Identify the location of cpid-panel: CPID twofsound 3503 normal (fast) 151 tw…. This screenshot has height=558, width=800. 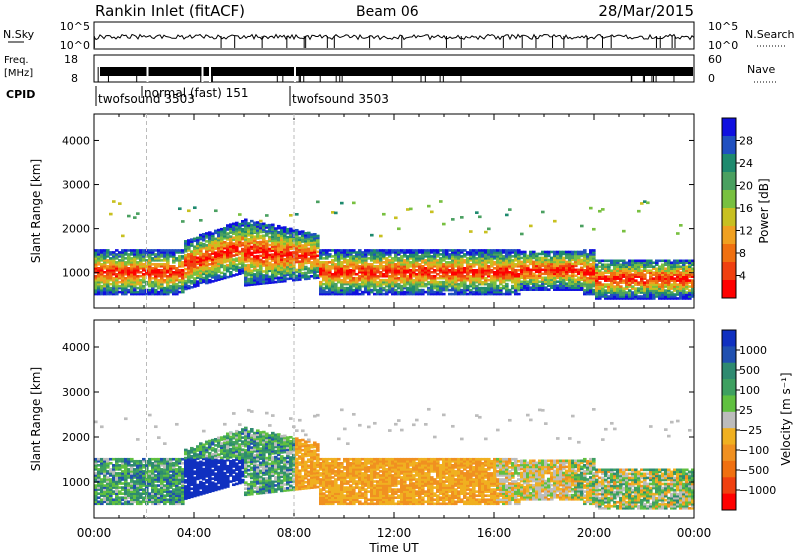
(197, 96).